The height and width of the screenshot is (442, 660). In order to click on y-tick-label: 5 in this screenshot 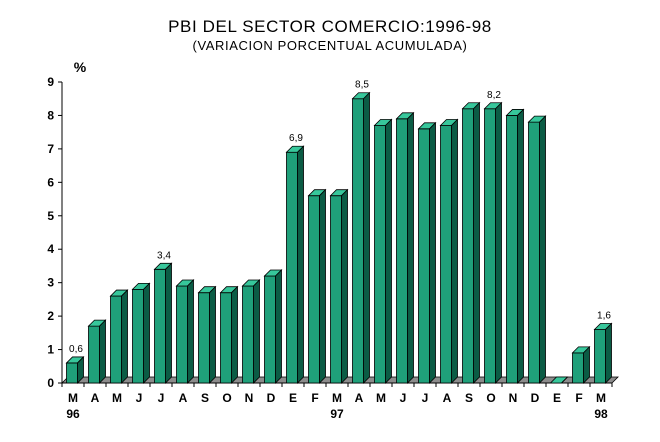, I will do `click(50, 216)`.